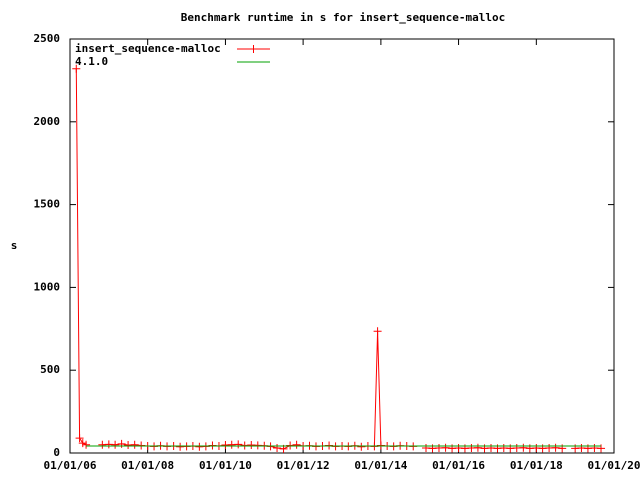 This screenshot has width=640, height=480. What do you see at coordinates (47, 121) in the screenshot?
I see `y-tick-label: 2000` at bounding box center [47, 121].